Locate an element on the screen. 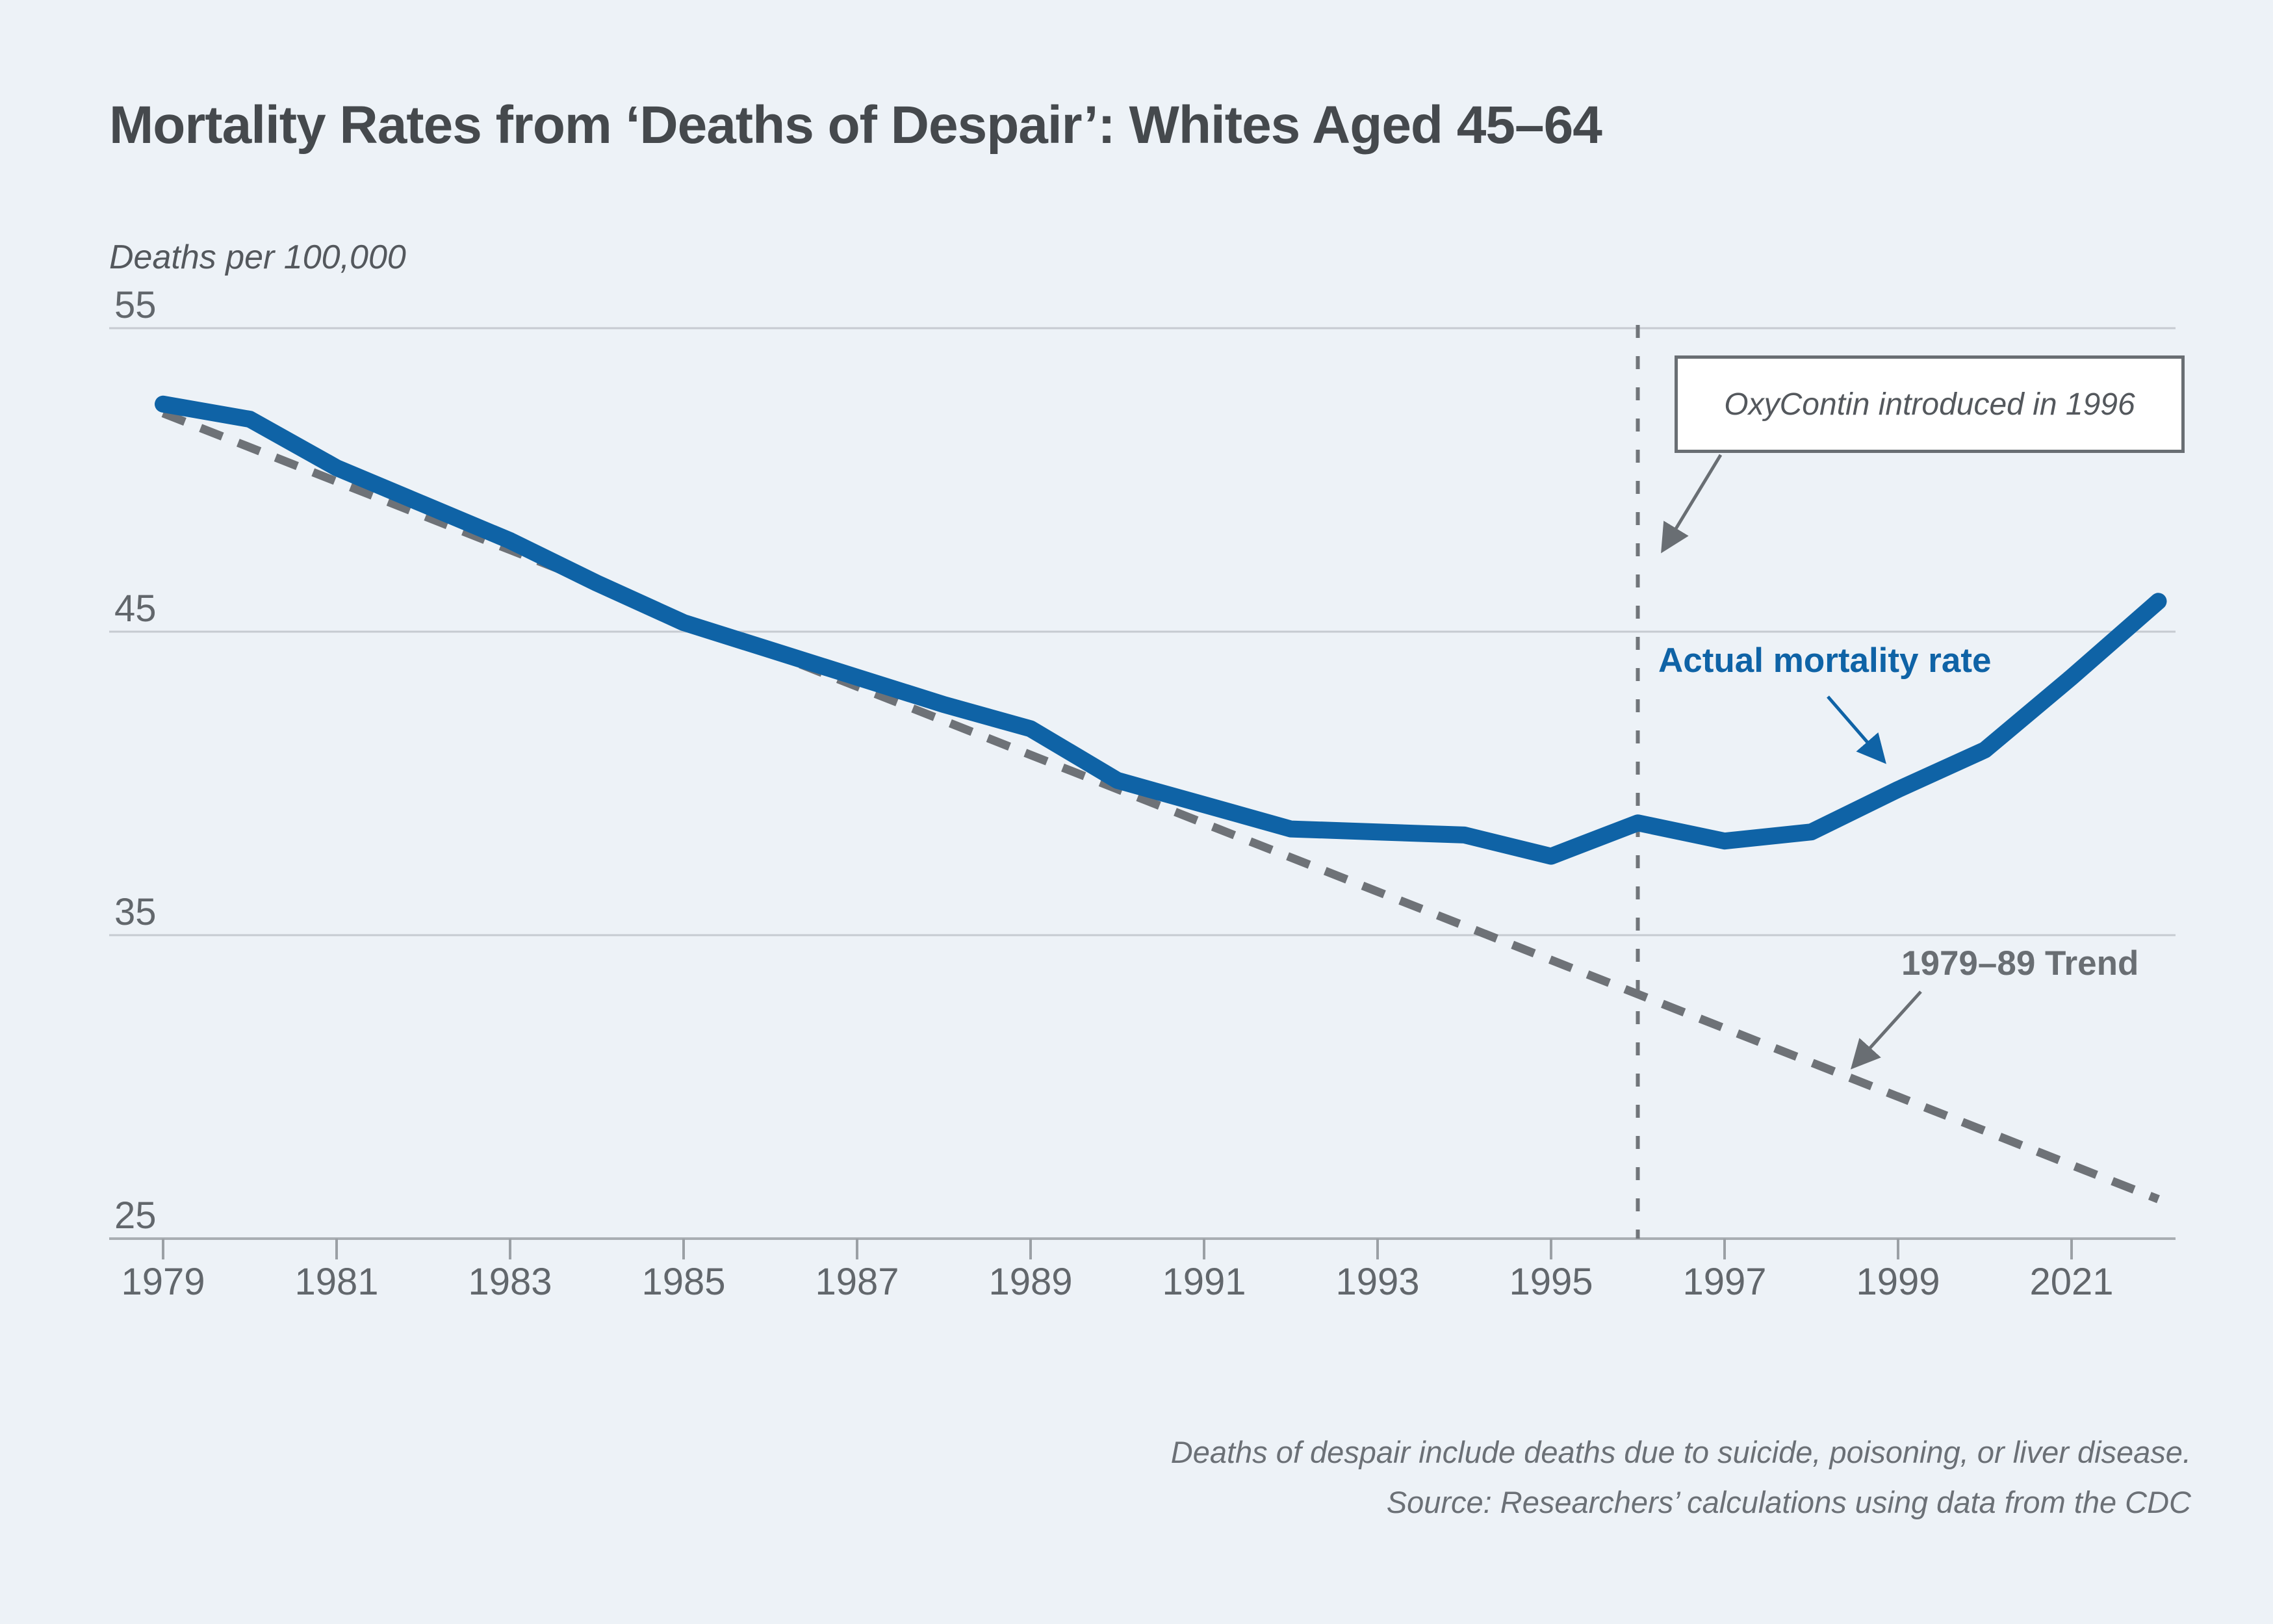 This screenshot has height=1624, width=2273. oxycontin-annotation-box: OxyContin introduced in 1996 is located at coordinates (1930, 404).